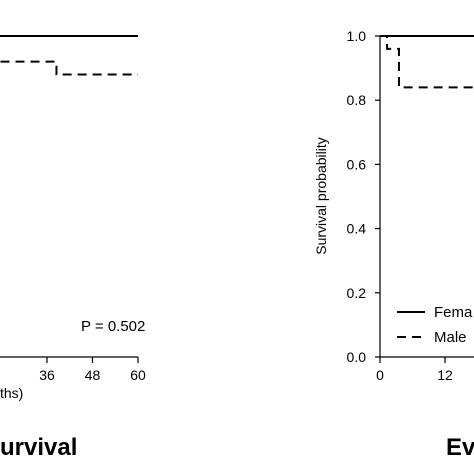  I want to click on right-y-tick-label: 1.0, so click(357, 36).